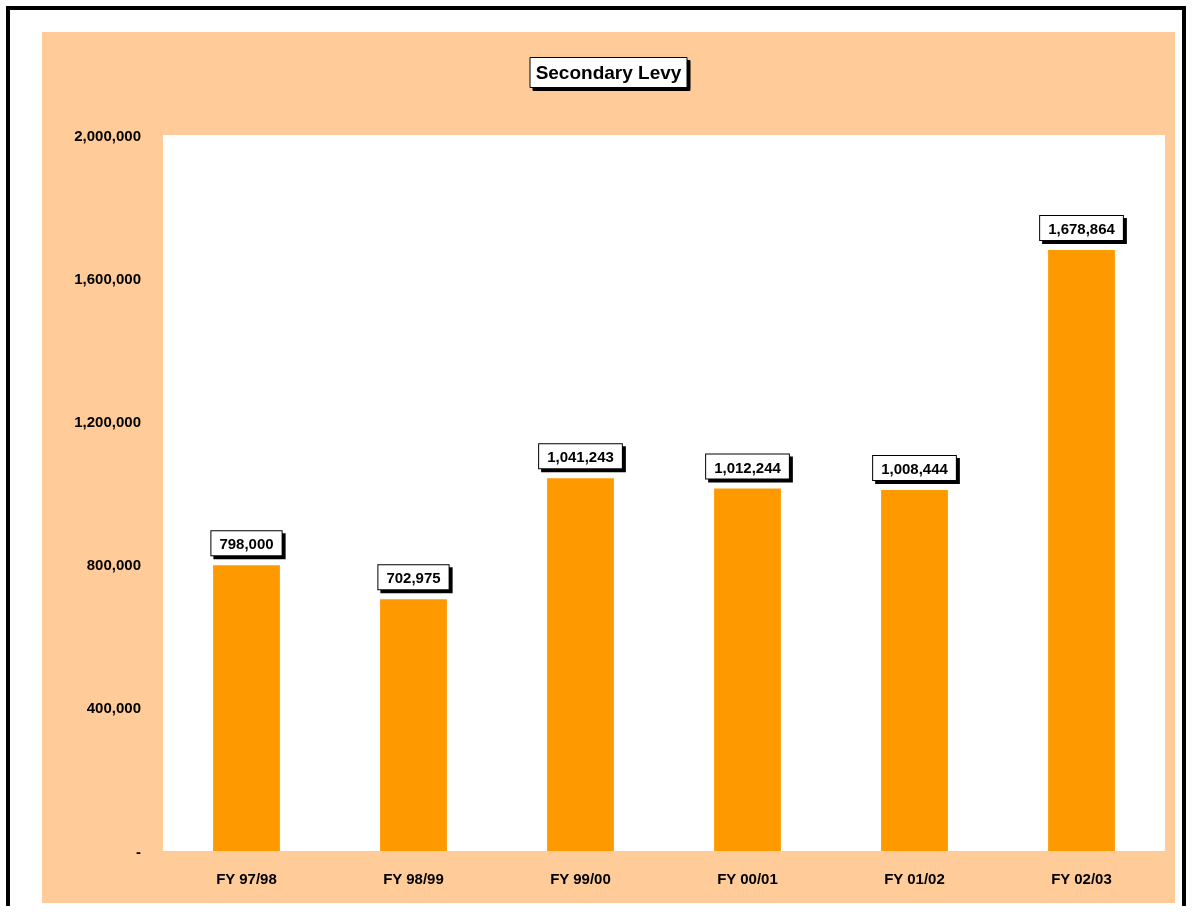 The image size is (1192, 912). I want to click on data-label: 702,975, so click(413, 578).